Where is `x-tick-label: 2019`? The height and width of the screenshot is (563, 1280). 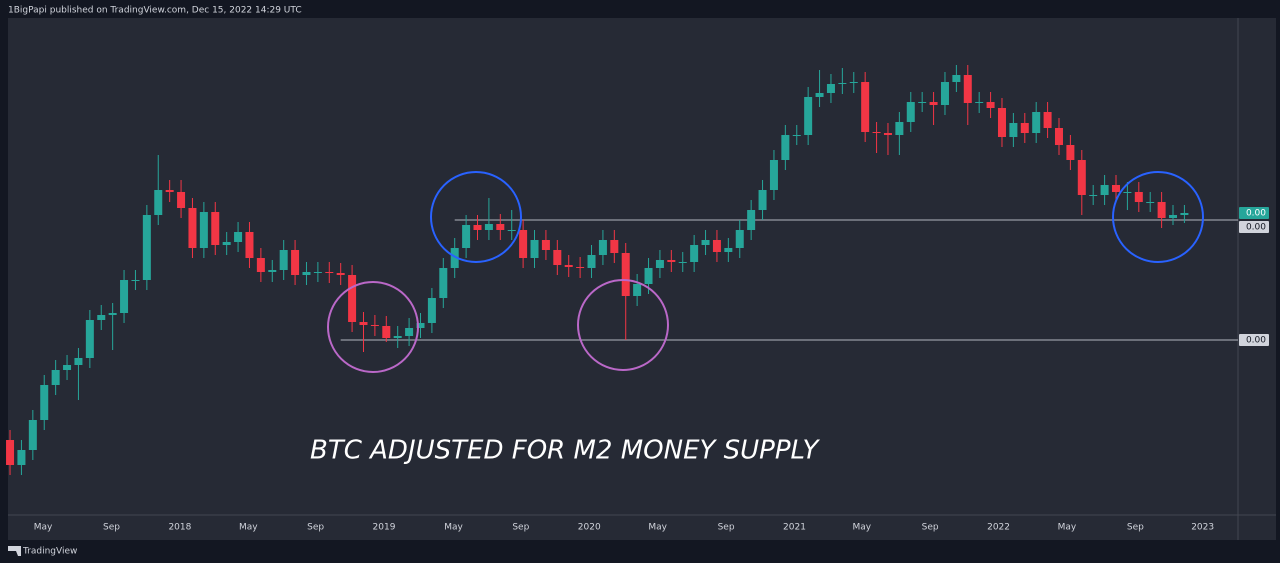
x-tick-label: 2019 is located at coordinates (384, 528).